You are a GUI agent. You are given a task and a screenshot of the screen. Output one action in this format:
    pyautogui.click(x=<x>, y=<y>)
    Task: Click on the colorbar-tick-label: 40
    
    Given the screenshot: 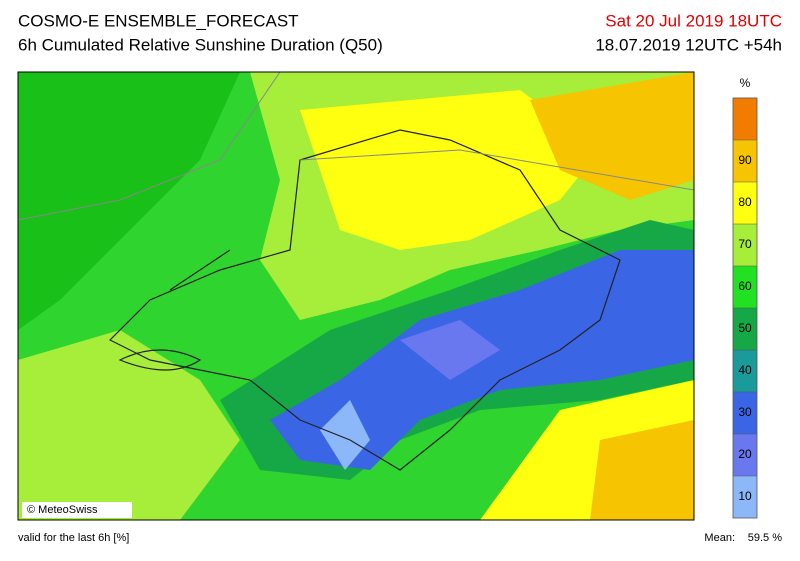 What is the action you would take?
    pyautogui.click(x=745, y=370)
    